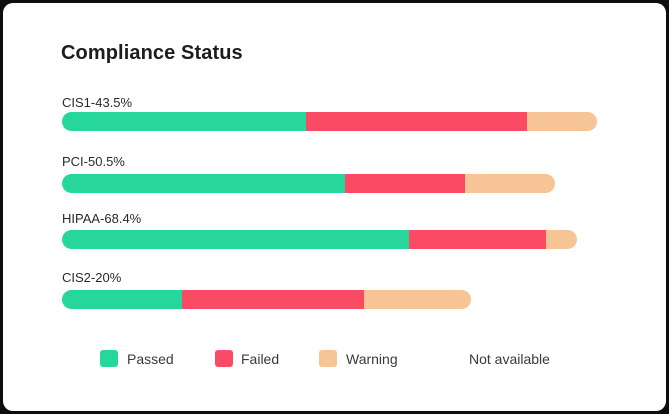 The height and width of the screenshot is (414, 669). What do you see at coordinates (97, 102) in the screenshot?
I see `row-label-cis1: CIS1-43.5%` at bounding box center [97, 102].